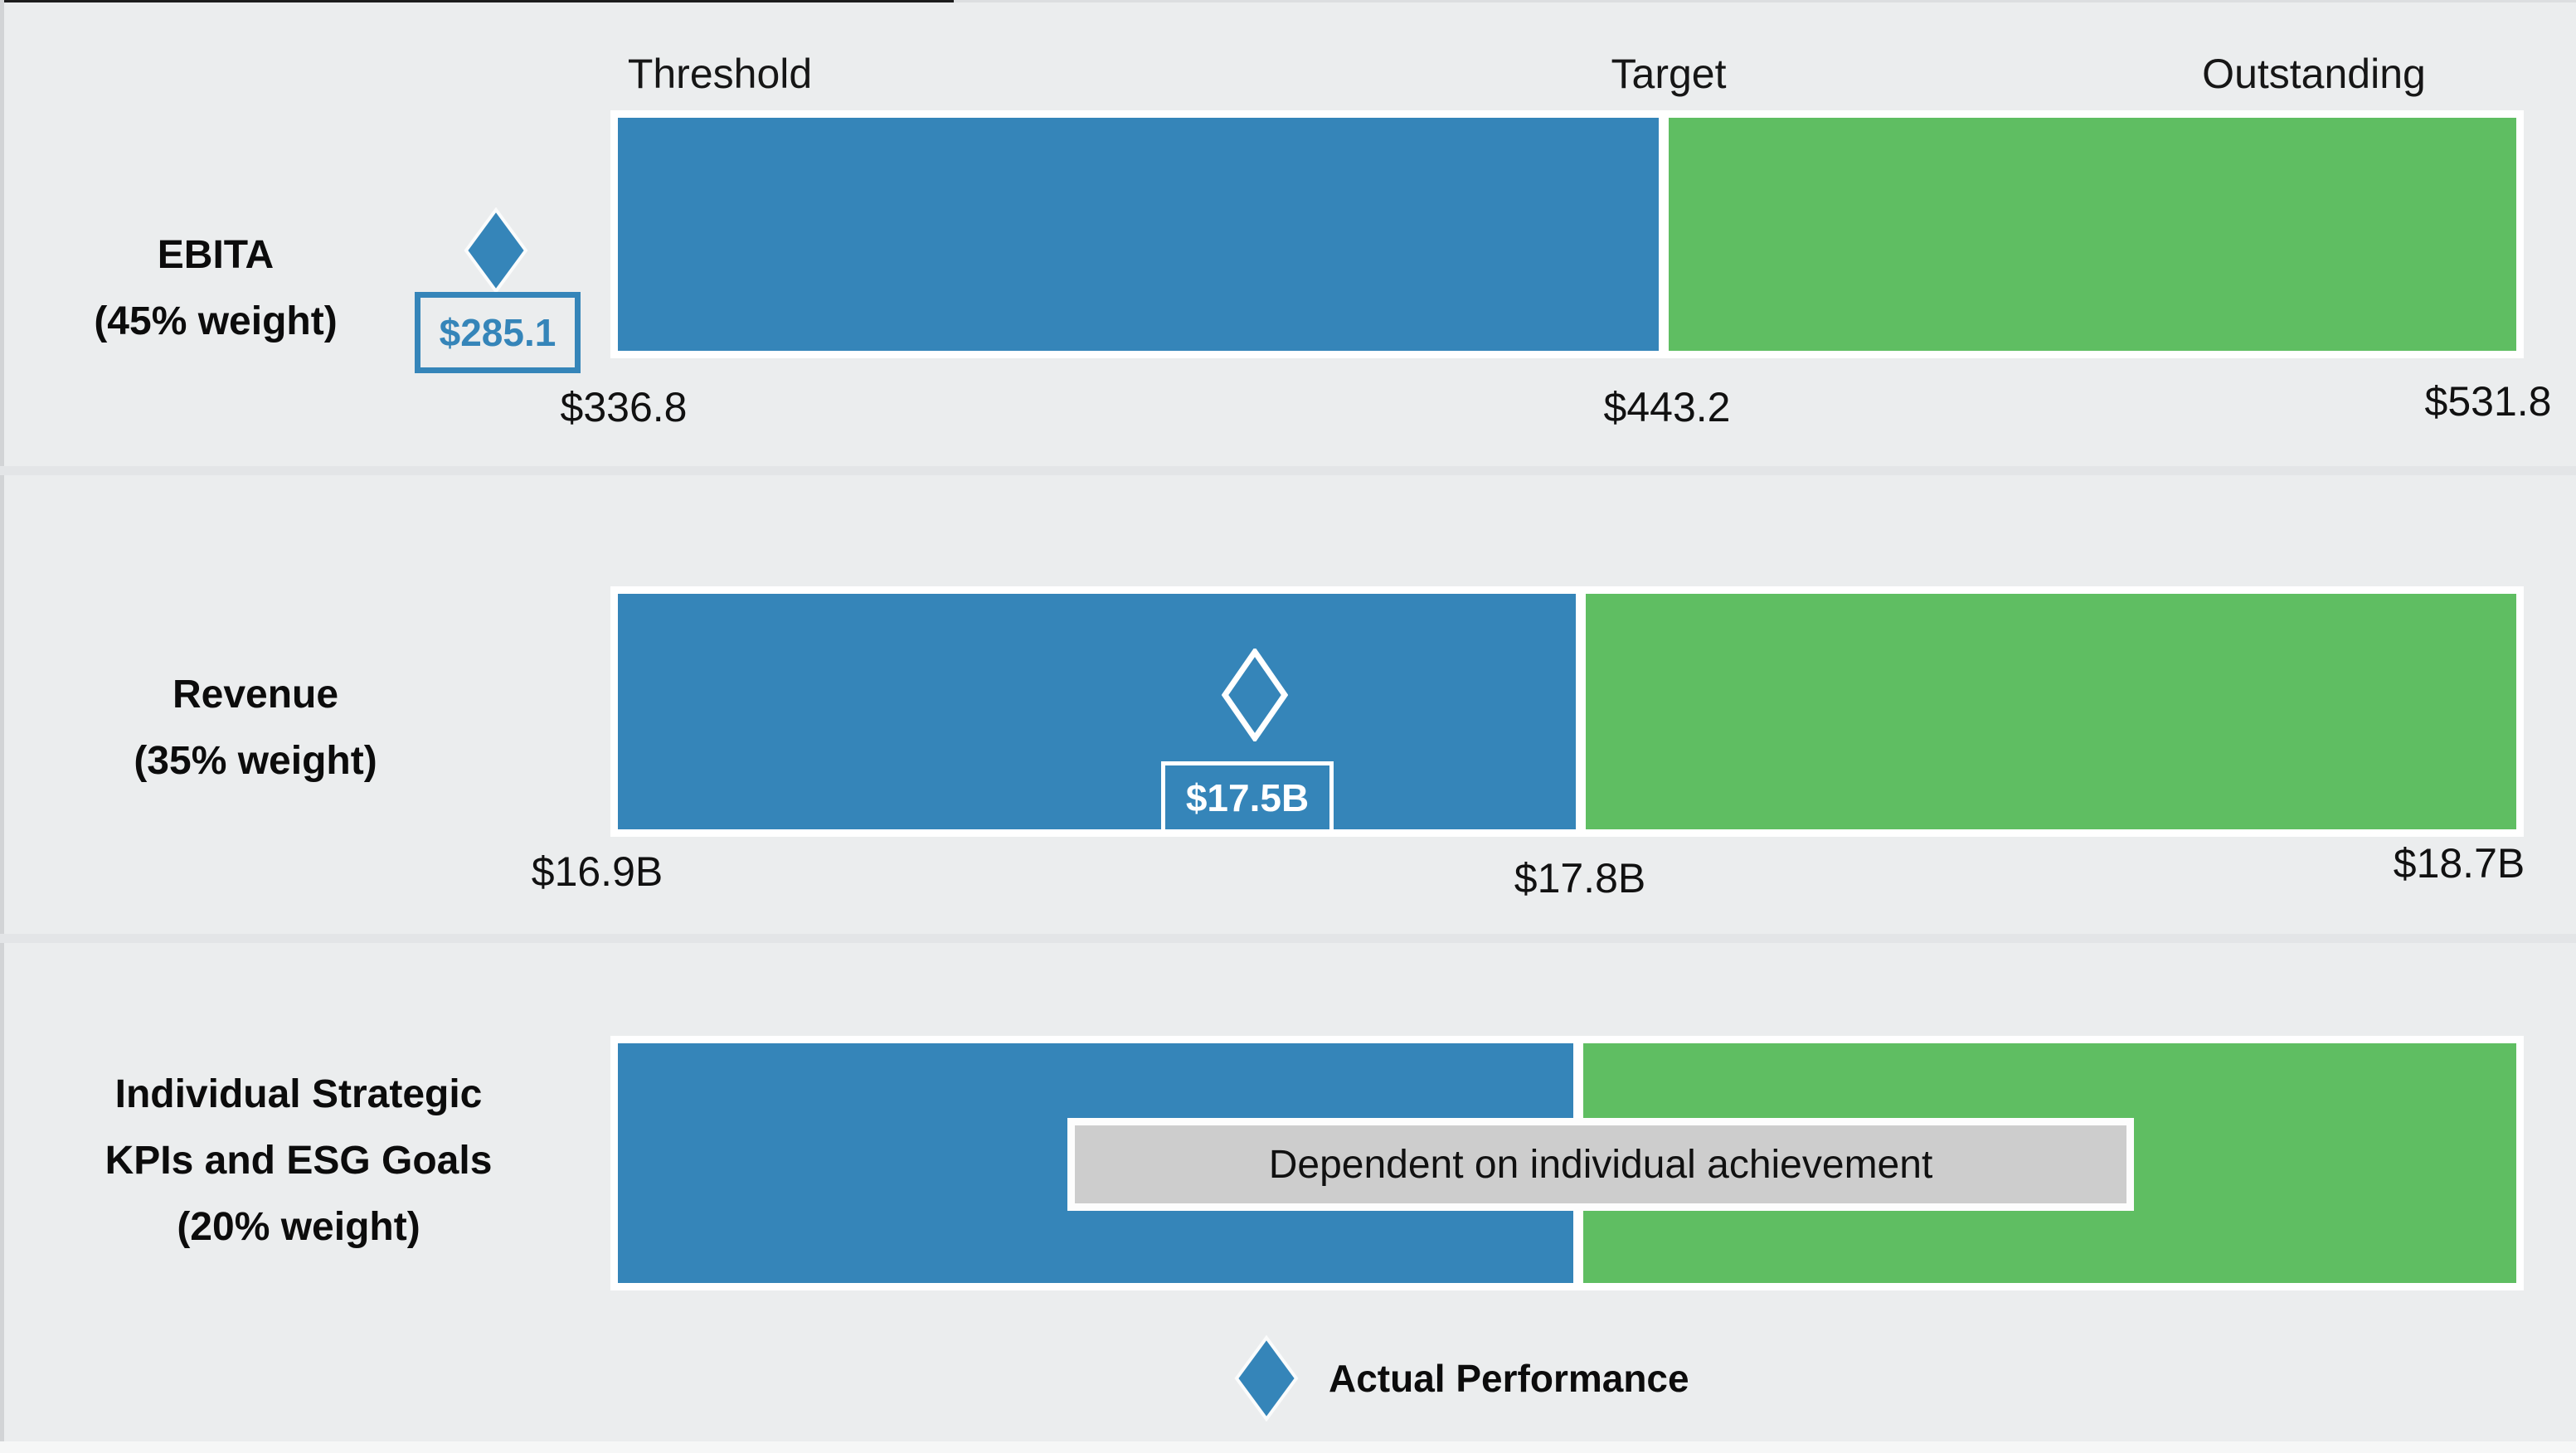 This screenshot has height=1453, width=2576. What do you see at coordinates (624, 407) in the screenshot?
I see `tick-threshold-ebita: $336.8` at bounding box center [624, 407].